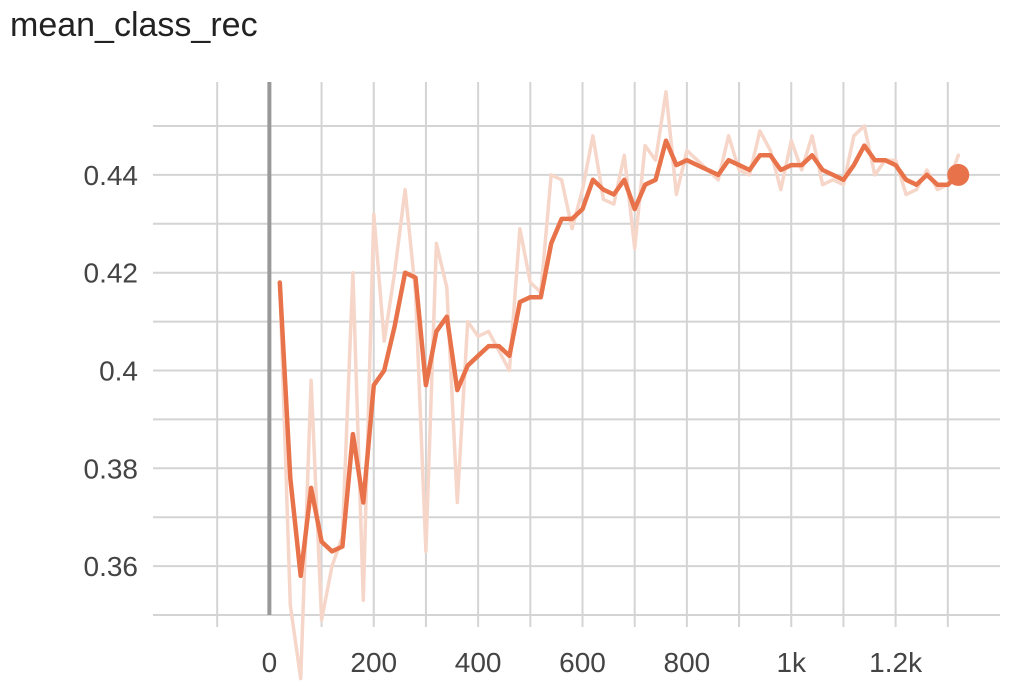 The width and height of the screenshot is (1023, 699). Describe the element at coordinates (478, 662) in the screenshot. I see `x-tick-label: 400` at that location.